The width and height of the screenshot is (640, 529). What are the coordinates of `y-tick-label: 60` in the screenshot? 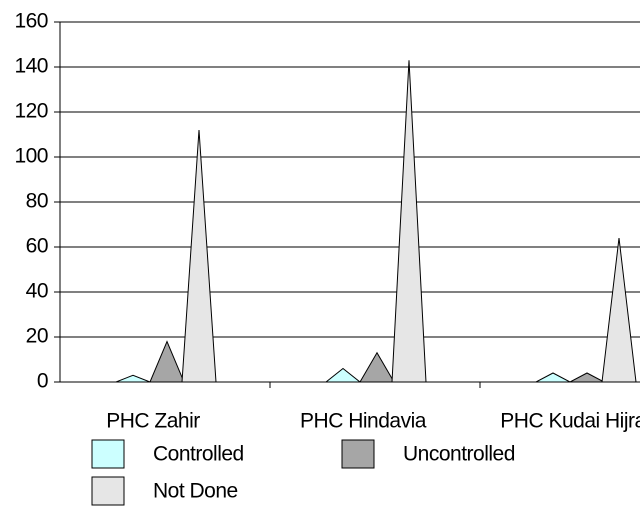 It's located at (37, 246).